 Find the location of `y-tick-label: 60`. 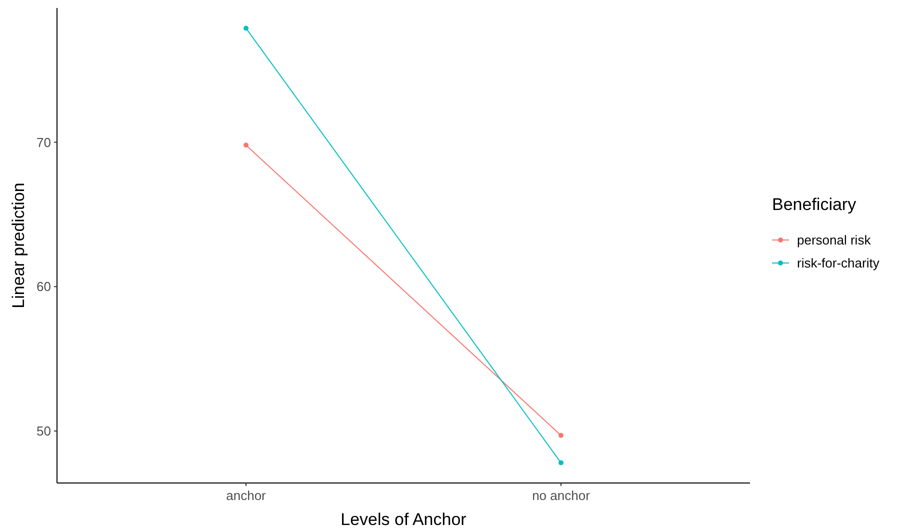

y-tick-label: 60 is located at coordinates (43, 286).